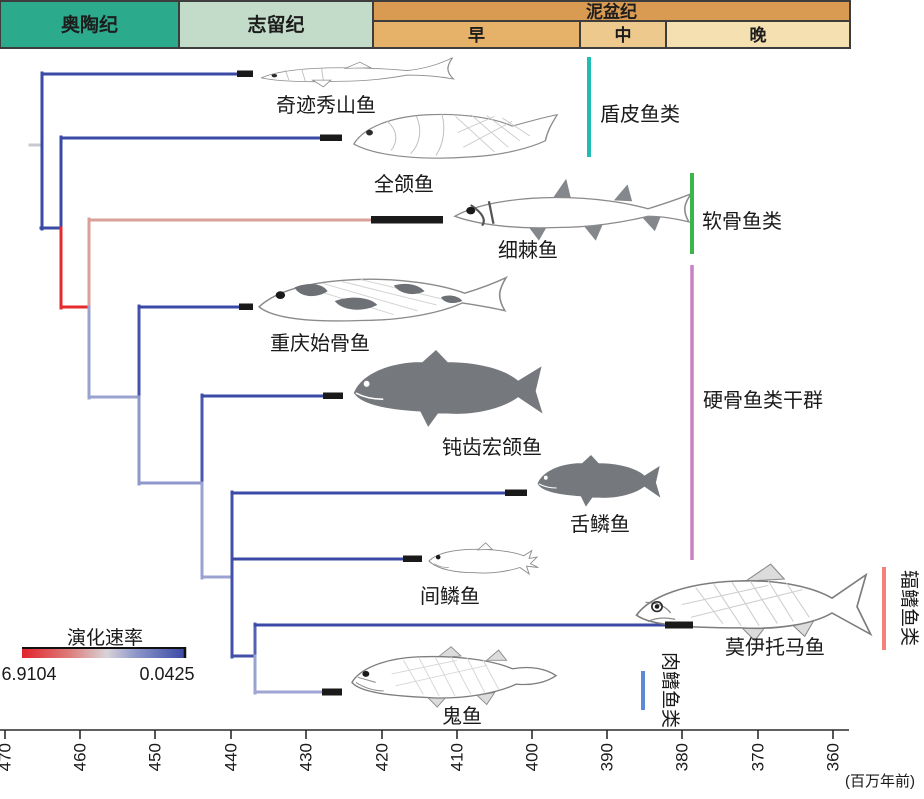 Image resolution: width=924 pixels, height=799 pixels. What do you see at coordinates (640, 114) in the screenshot?
I see `clade-label: 盾皮鱼类` at bounding box center [640, 114].